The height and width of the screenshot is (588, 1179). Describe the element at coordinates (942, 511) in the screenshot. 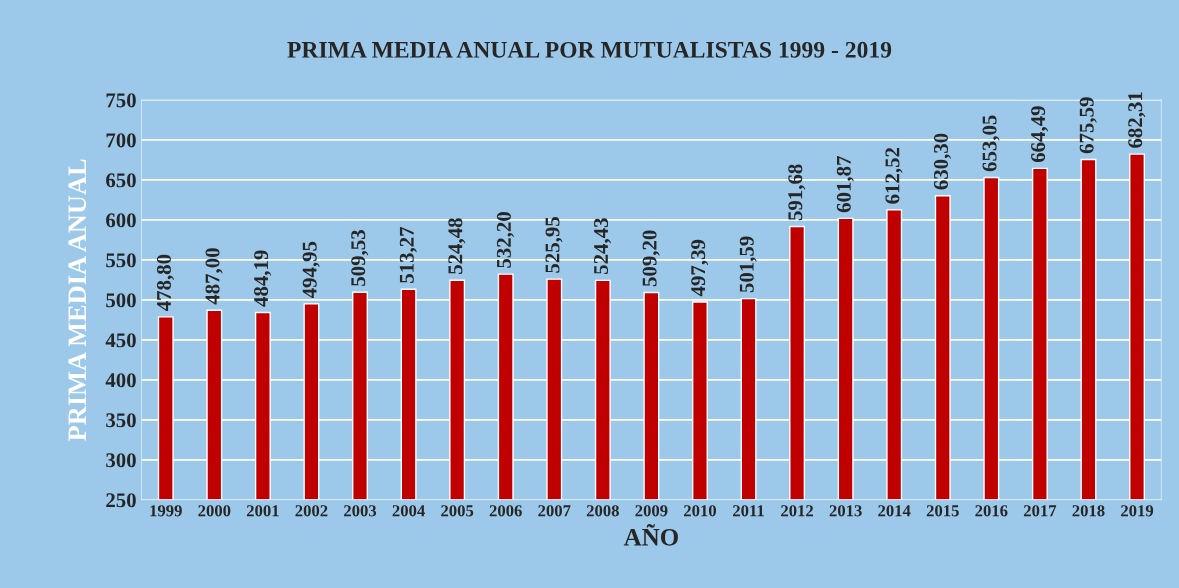

I see `x-tick-label: 2015` at that location.